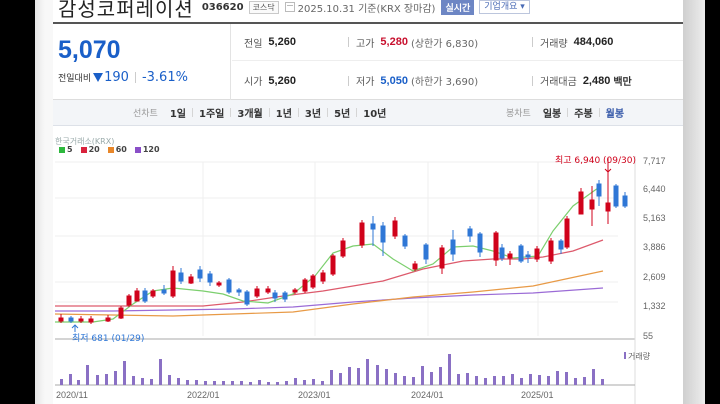 The width and height of the screenshot is (720, 404). What do you see at coordinates (552, 114) in the screenshot?
I see `tab-daily-candle: 일봉` at bounding box center [552, 114].